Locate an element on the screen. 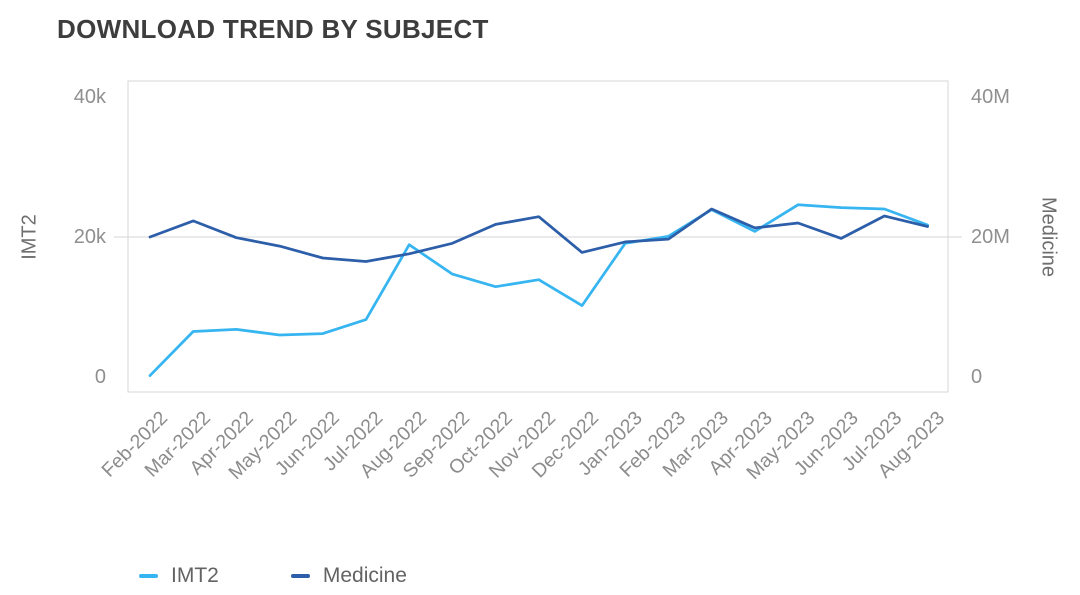 Image resolution: width=1080 pixels, height=595 pixels. legend-item-medicine: Medicine is located at coordinates (348, 575).